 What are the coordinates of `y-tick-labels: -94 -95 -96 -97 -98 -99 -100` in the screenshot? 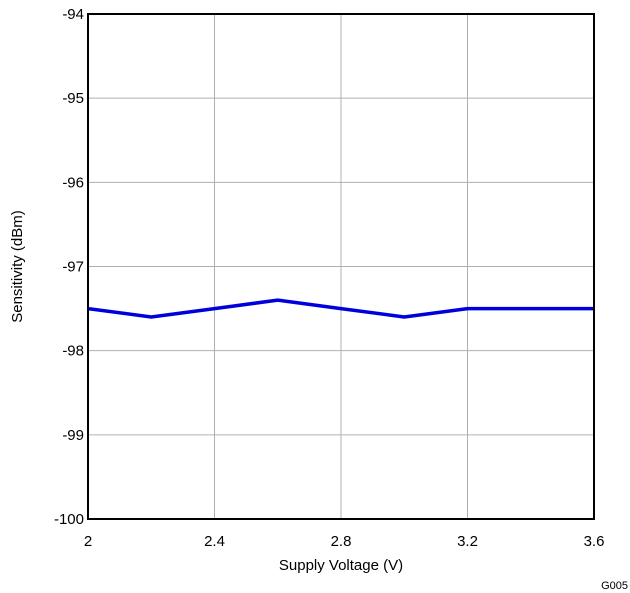 It's located at (69, 267).